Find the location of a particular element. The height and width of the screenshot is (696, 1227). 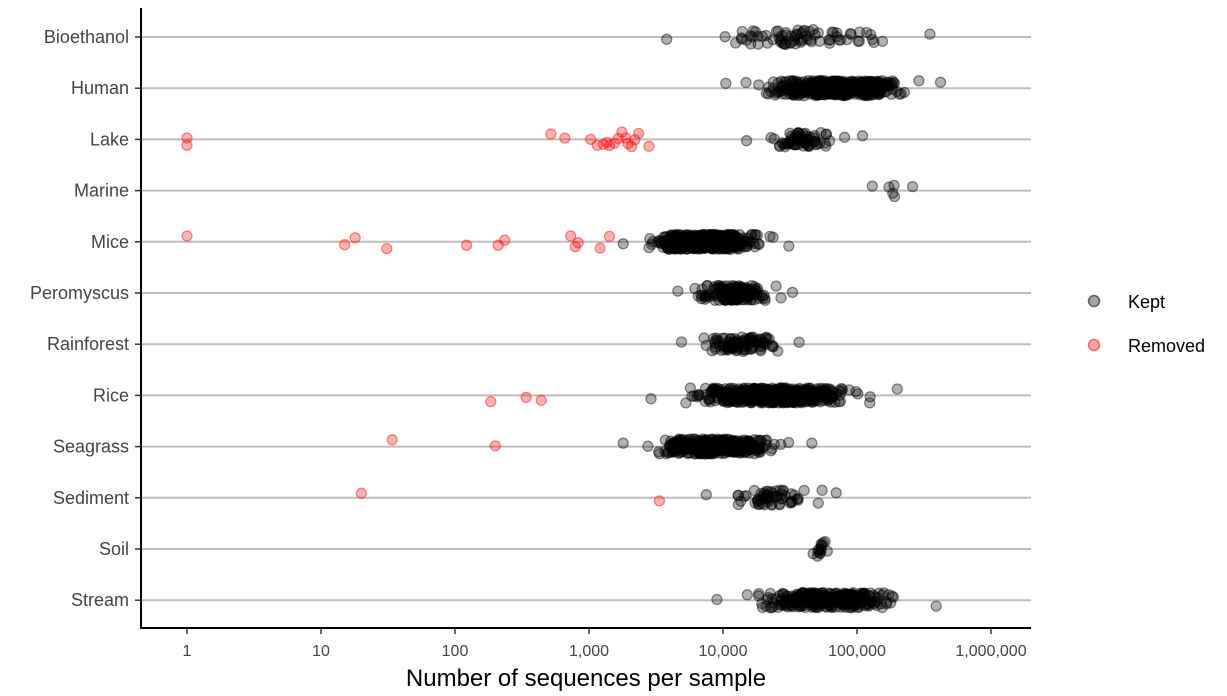

category-label-mice: Mice is located at coordinates (110, 242).